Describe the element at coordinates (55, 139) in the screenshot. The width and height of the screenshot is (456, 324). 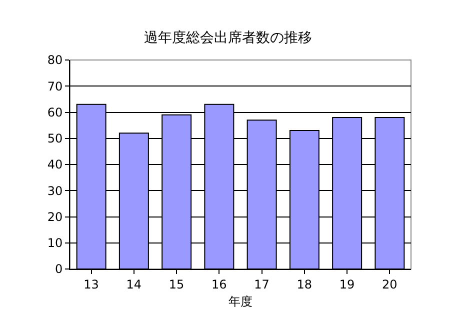
I see `y-tick-label: 50` at that location.